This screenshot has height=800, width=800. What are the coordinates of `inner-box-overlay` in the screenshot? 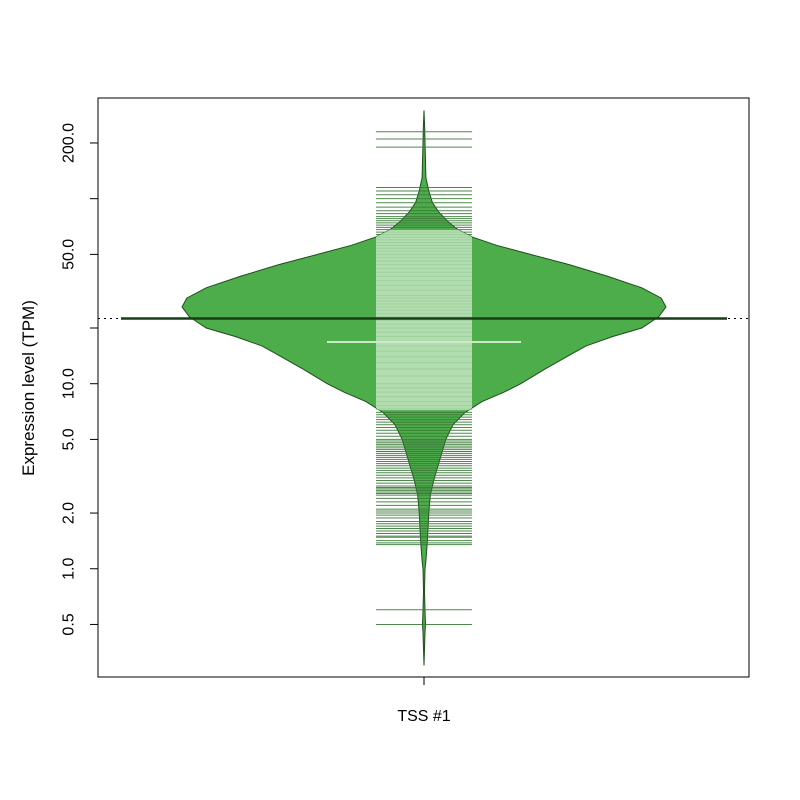 It's located at (424, 320).